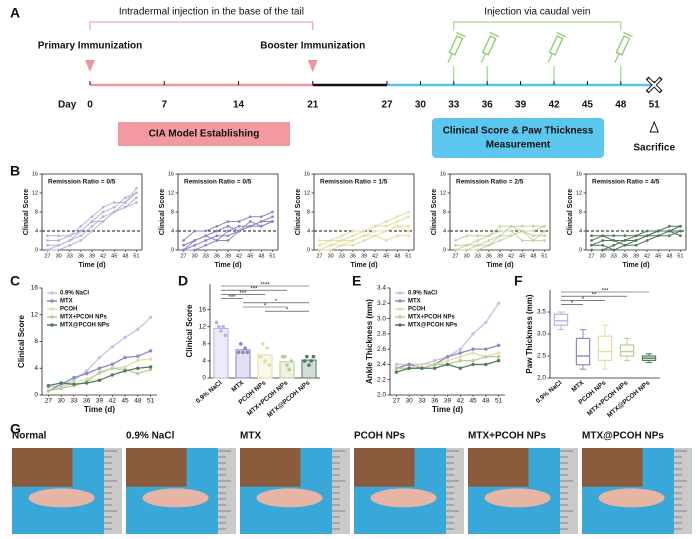 The image size is (700, 539). What do you see at coordinates (569, 491) in the screenshot?
I see `photo-ruler` at bounding box center [569, 491].